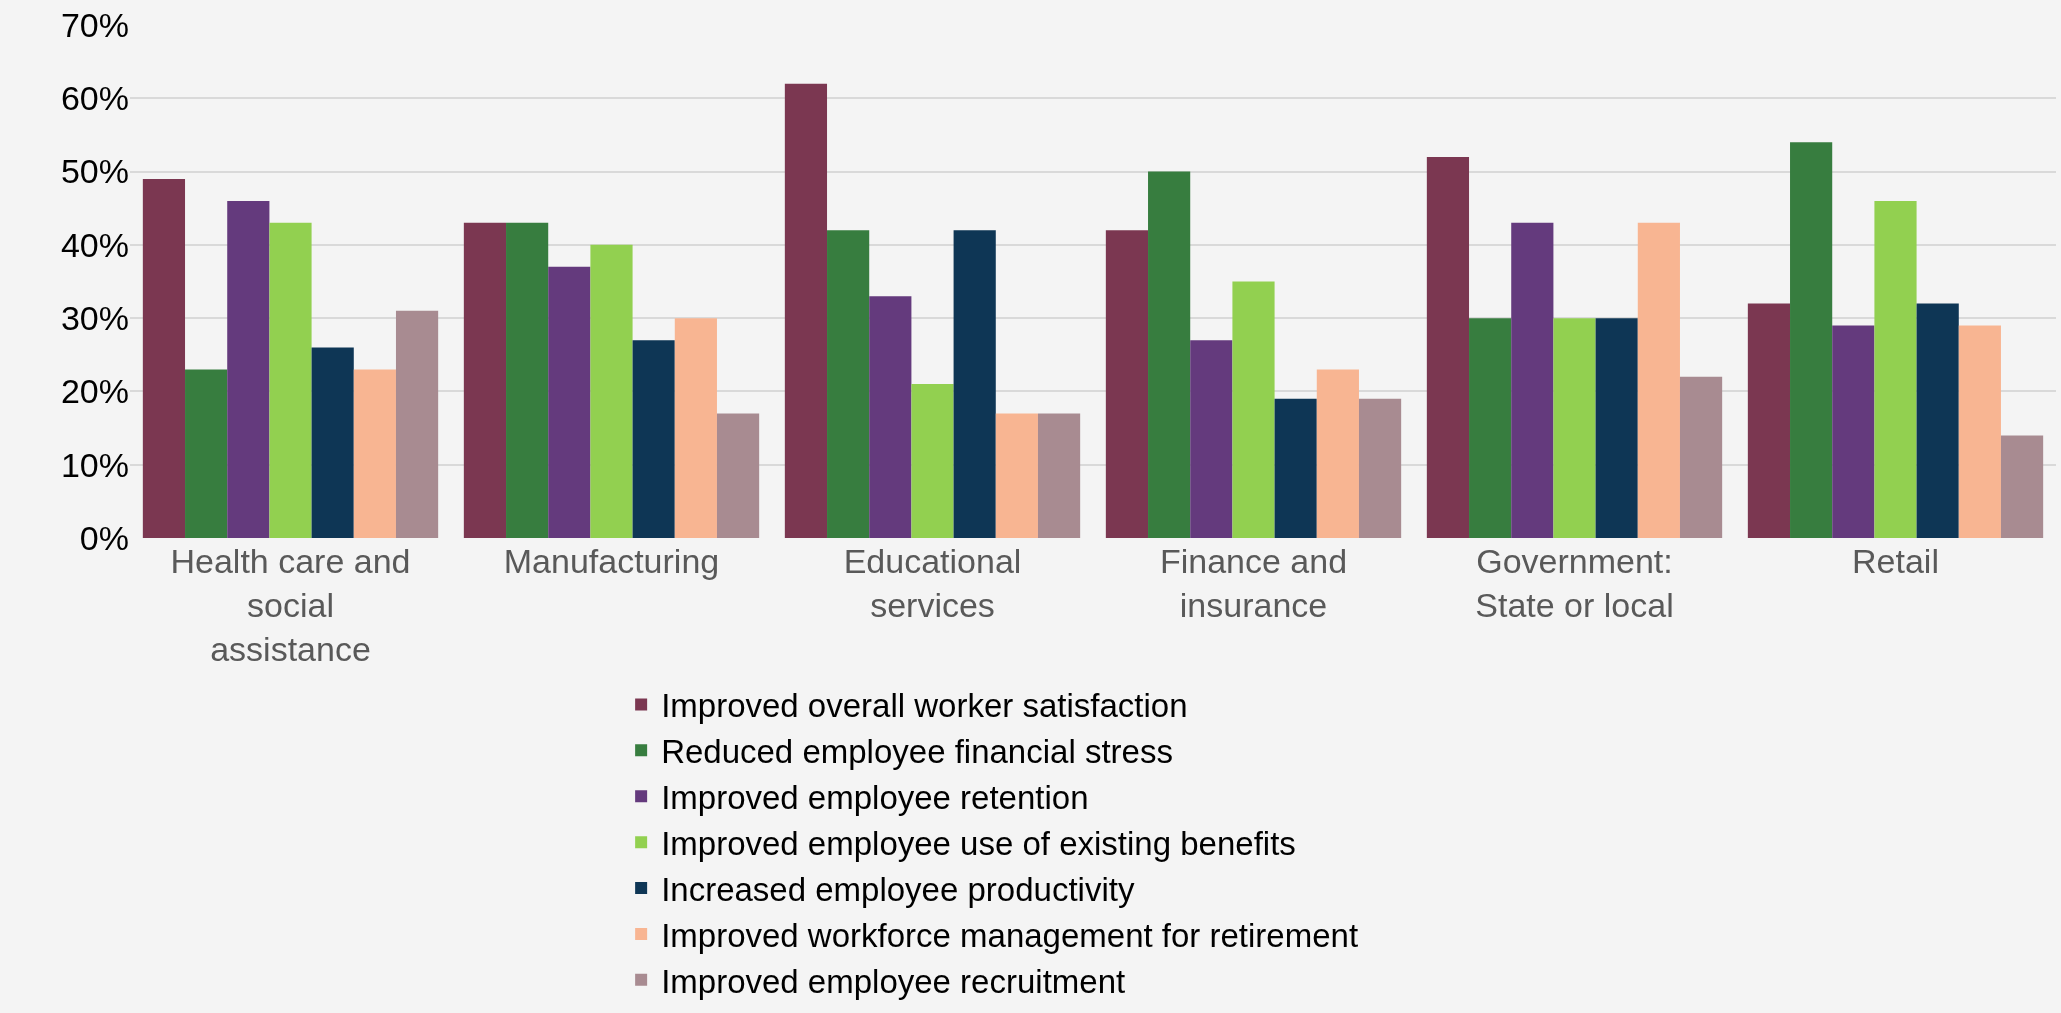 The height and width of the screenshot is (1013, 2061). What do you see at coordinates (290, 605) in the screenshot?
I see `x-tick-label: Health care and social assistance` at bounding box center [290, 605].